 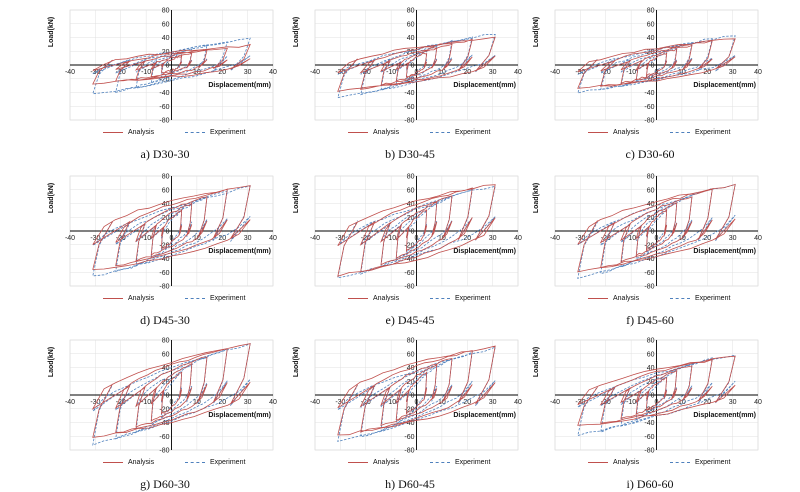 I want to click on legend-item-analysis: Analysis, so click(x=373, y=462).